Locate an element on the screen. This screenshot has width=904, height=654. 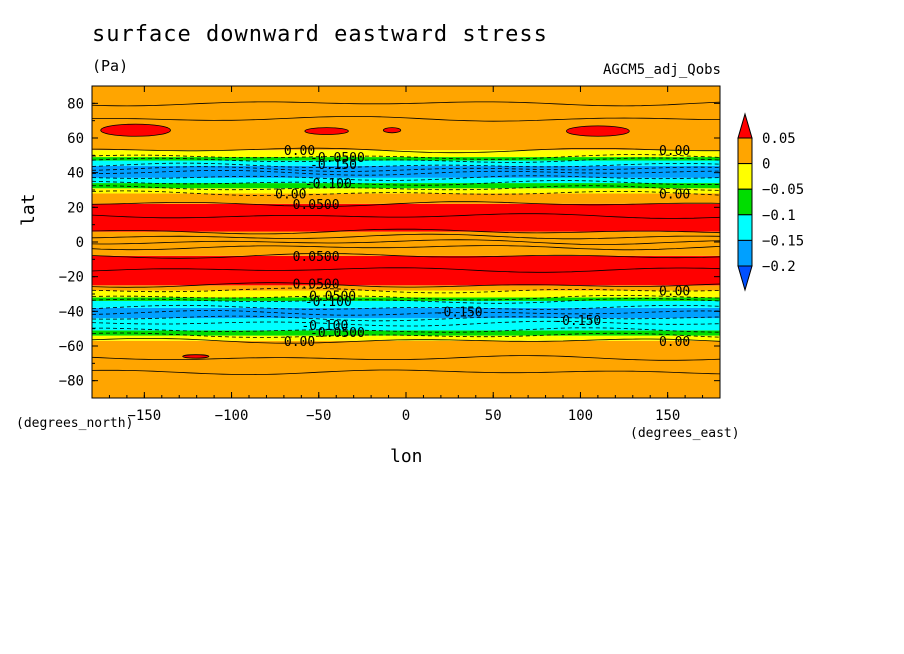
colorbar-label: 0.05 is located at coordinates (779, 139).